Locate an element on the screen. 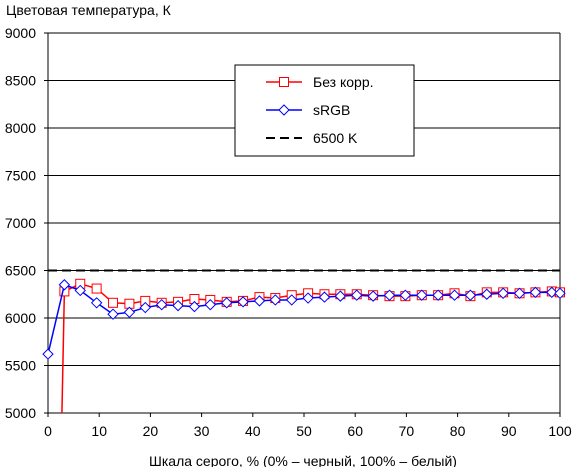  legend-item: Без корр. is located at coordinates (320, 82).